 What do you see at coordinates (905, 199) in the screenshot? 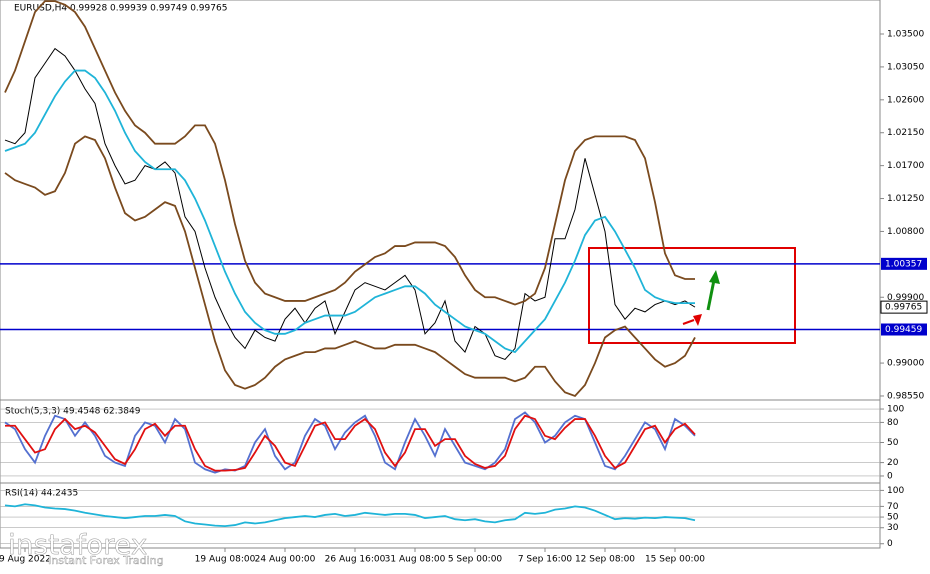
I see `y-tick-label: 1.01250` at bounding box center [905, 199].